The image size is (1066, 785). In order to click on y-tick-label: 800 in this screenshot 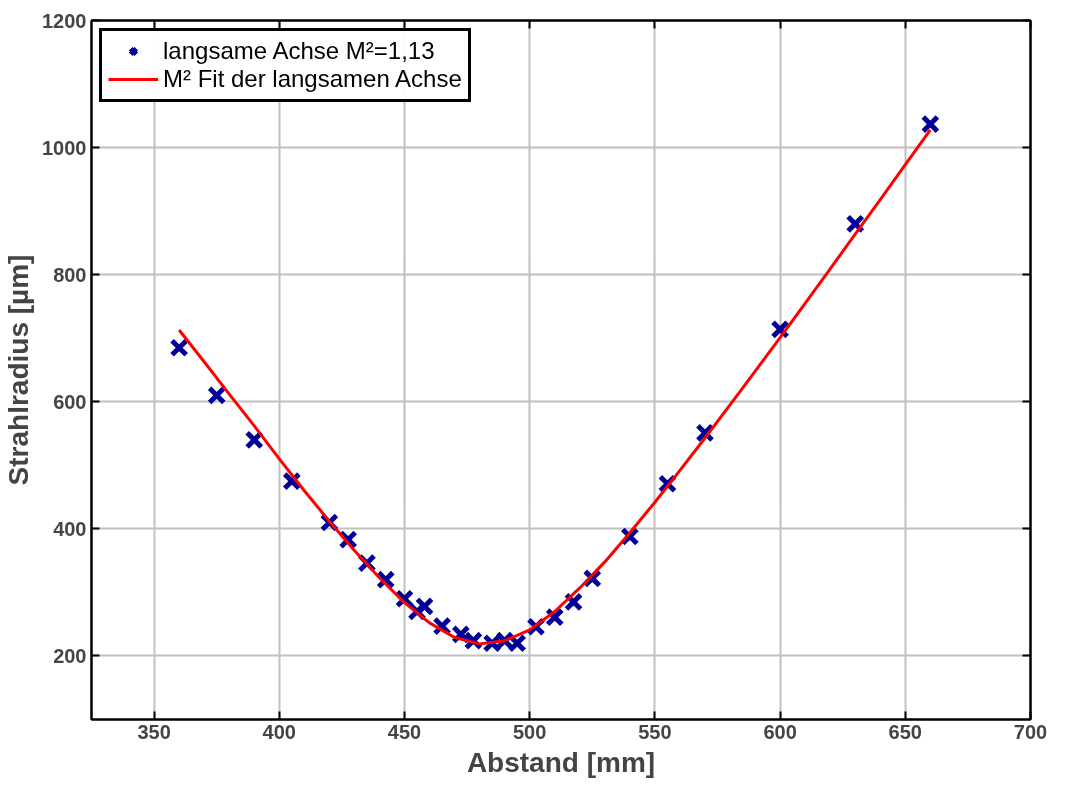, I will do `click(70, 274)`.